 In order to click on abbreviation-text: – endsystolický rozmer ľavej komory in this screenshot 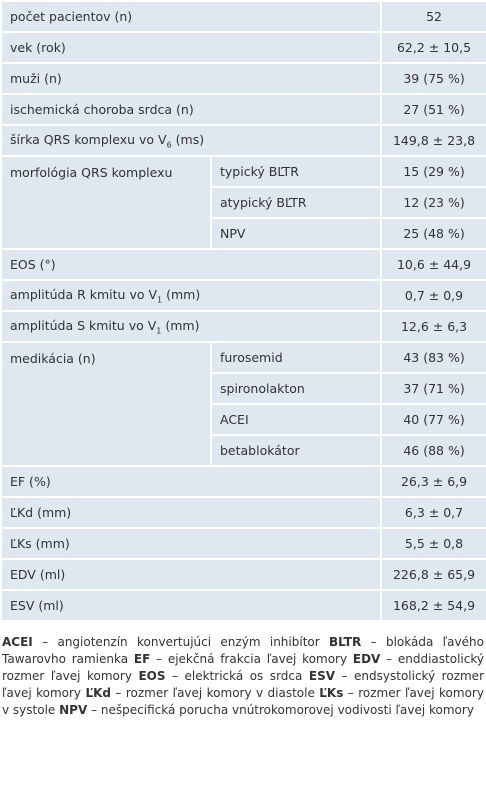, I will do `click(243, 684)`.